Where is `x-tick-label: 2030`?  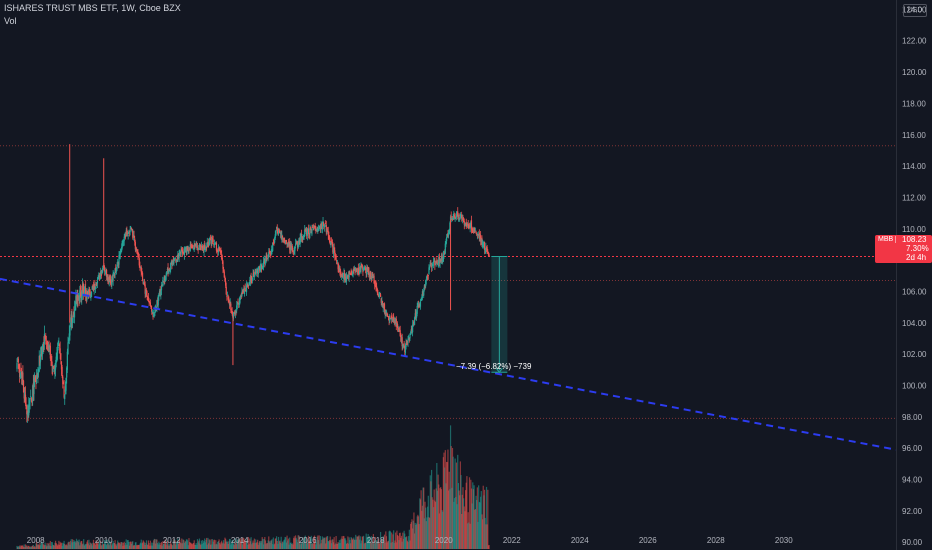 x-tick-label: 2030 is located at coordinates (784, 540).